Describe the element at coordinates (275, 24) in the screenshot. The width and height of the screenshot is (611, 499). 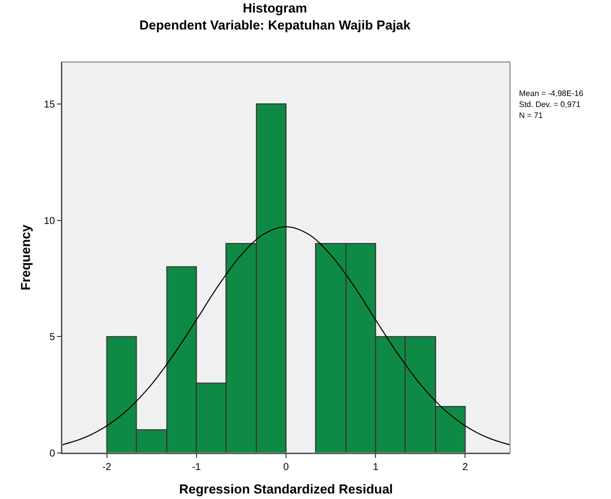
I see `chart-subtitle: Dependent Variable: Kepatuhan Wajib Pajak` at that location.